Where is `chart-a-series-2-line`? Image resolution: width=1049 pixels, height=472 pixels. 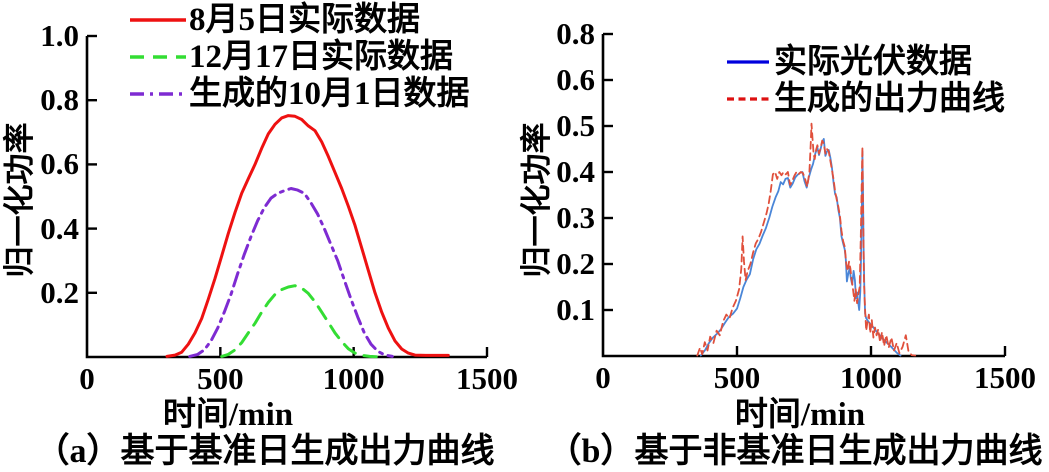
chart-a-series-2-line is located at coordinates (291, 272).